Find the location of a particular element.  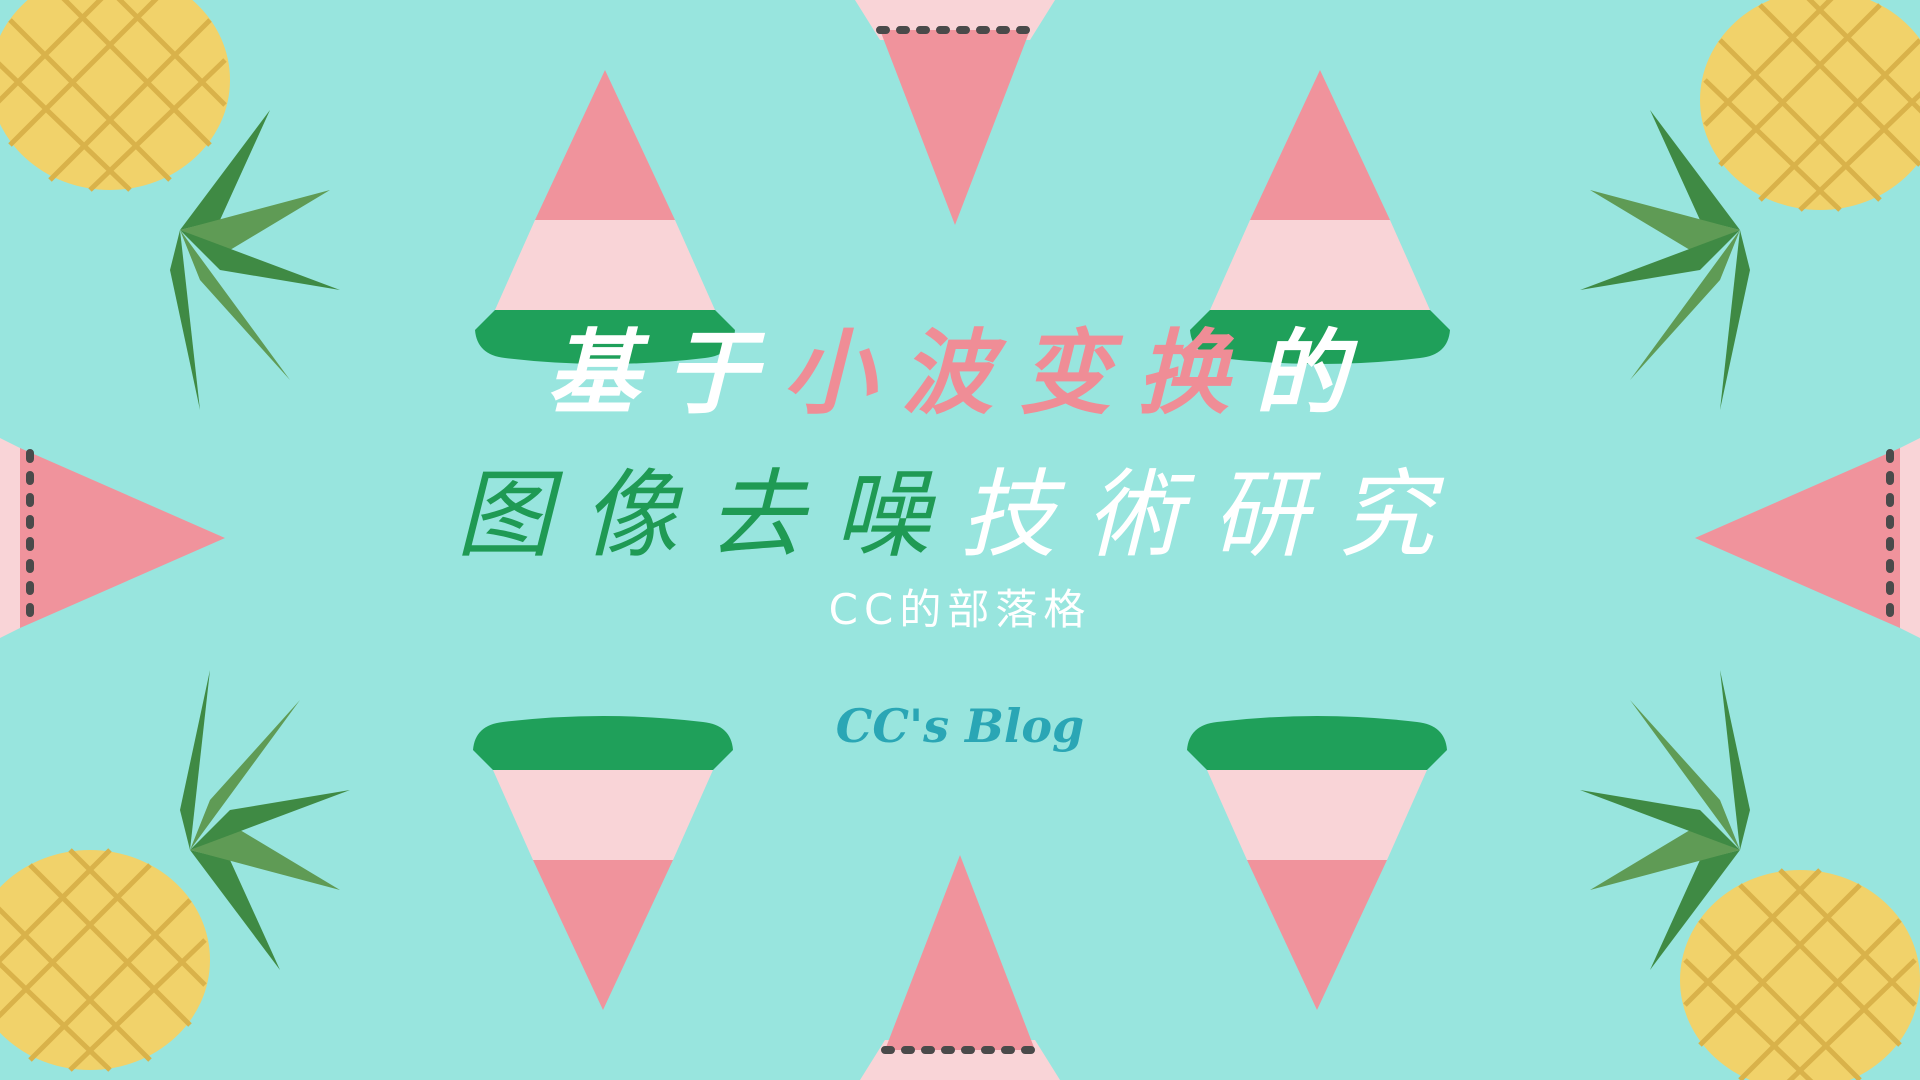

watermelon-top-left is located at coordinates (605, 217).